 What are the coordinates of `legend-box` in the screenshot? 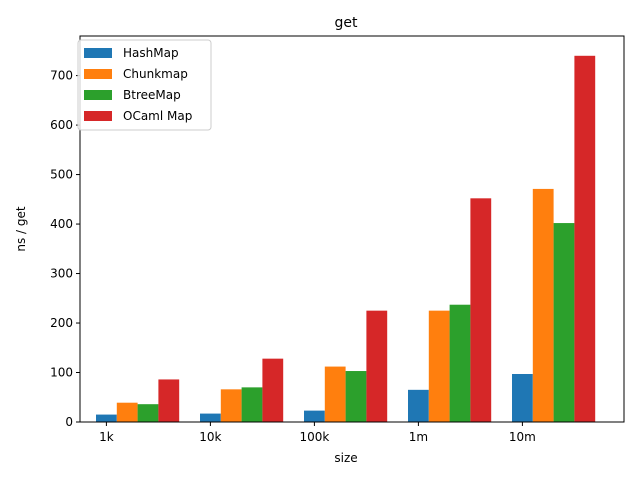 It's located at (144, 85).